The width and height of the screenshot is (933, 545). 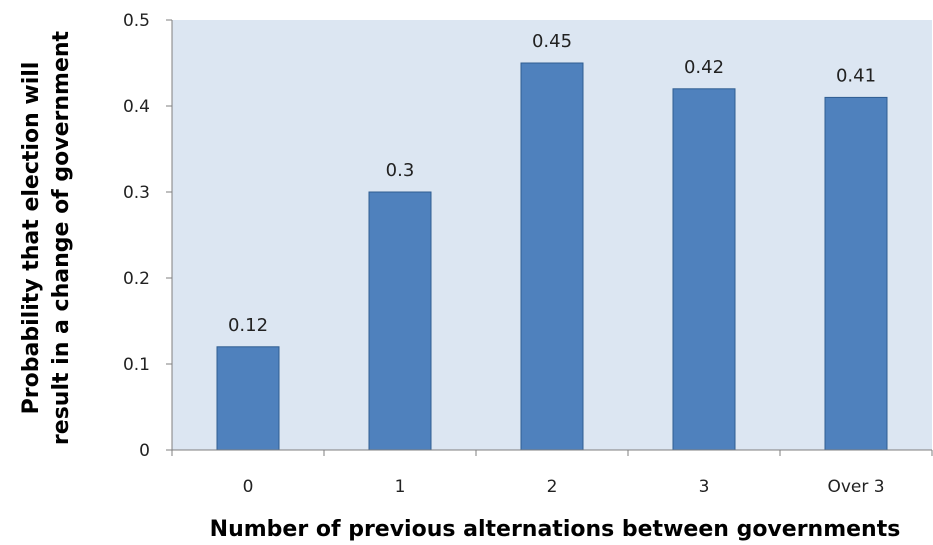 I want to click on y-axis-title-line-2: result in a change of government, so click(x=61, y=237).